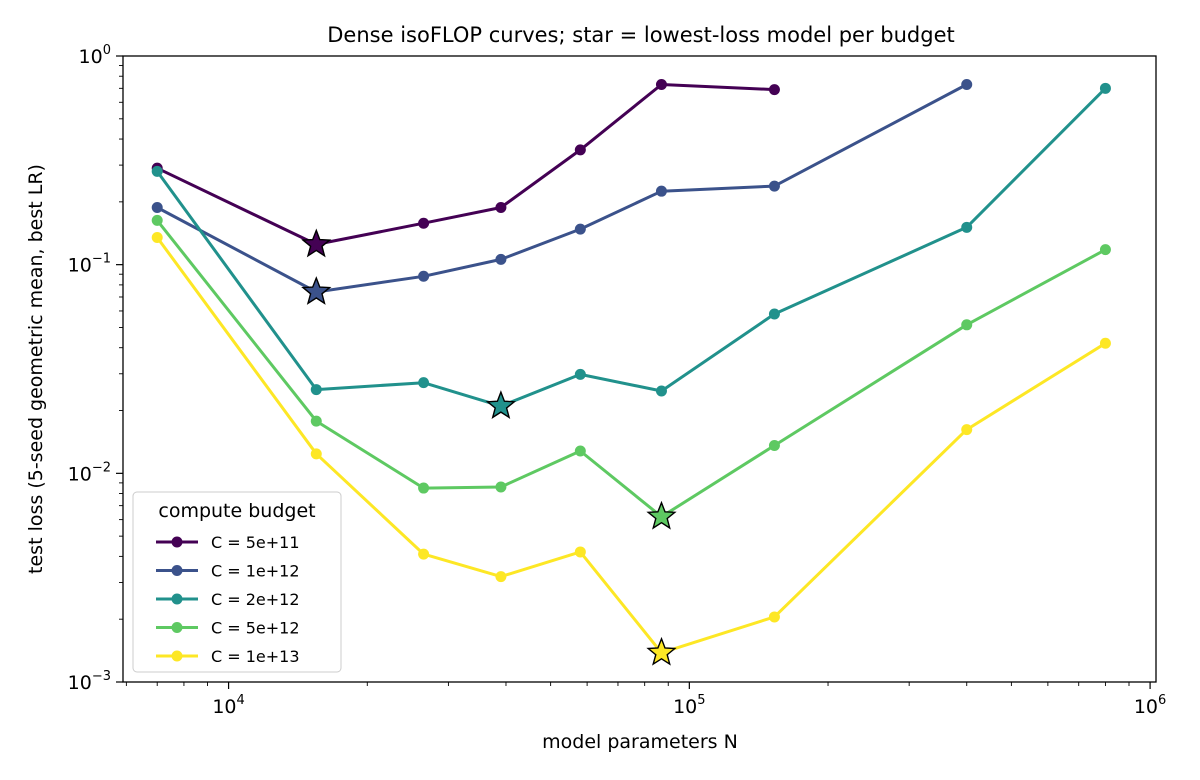 This screenshot has height=780, width=1200. I want to click on y-axis-ticks: 10⁰ 10⁻¹ 10⁻² 10⁻³, so click(95, 368).